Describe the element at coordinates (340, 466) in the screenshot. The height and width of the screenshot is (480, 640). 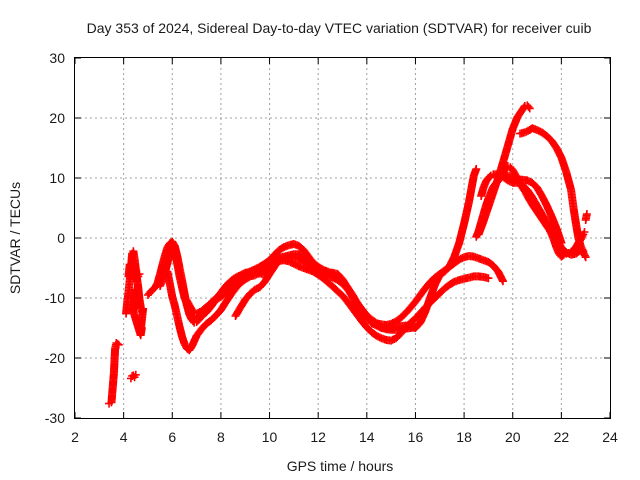
I see `x-axis-title: GPS time / hours` at that location.